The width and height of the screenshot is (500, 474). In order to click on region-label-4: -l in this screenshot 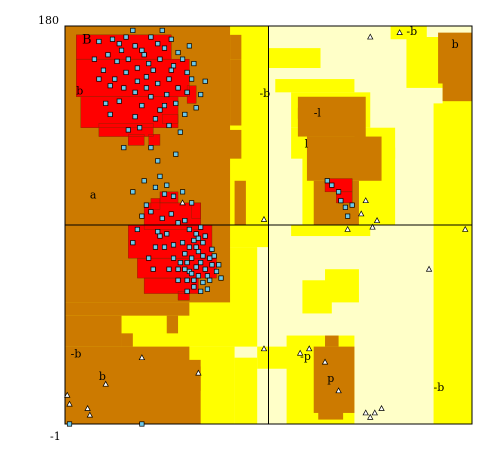, I will do `click(318, 113)`.